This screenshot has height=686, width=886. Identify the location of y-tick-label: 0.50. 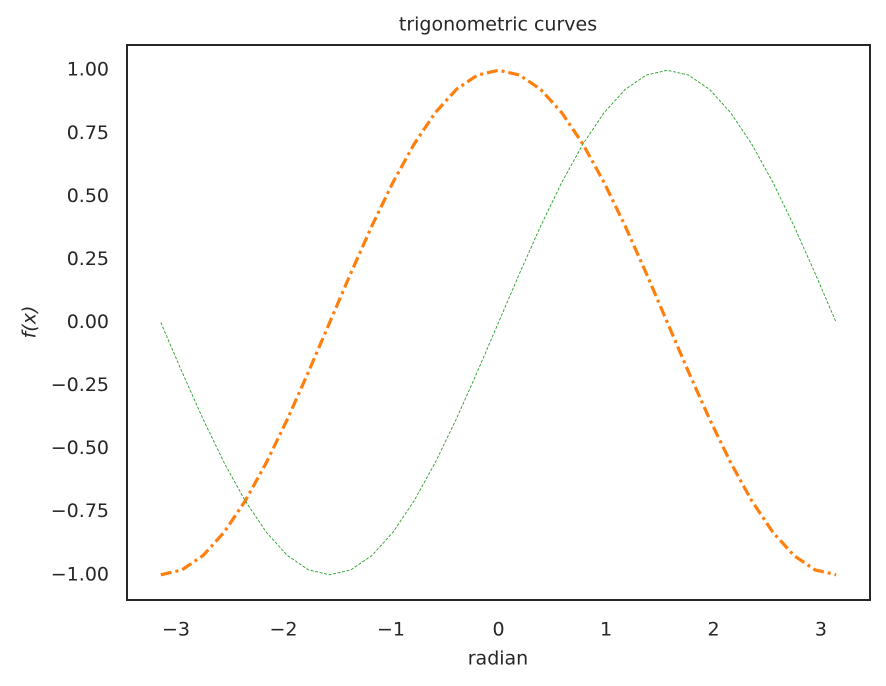
(88, 196).